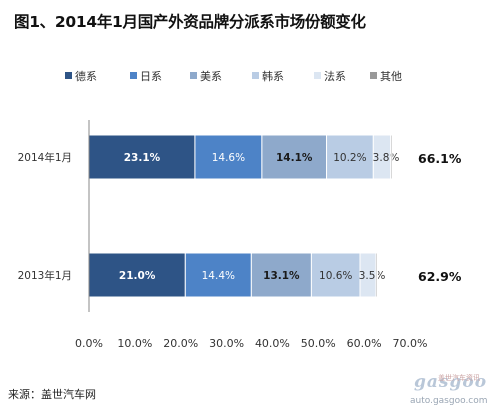 This screenshot has height=413, width=496. I want to click on x-tick-label-7: 60.0%, so click(364, 343).